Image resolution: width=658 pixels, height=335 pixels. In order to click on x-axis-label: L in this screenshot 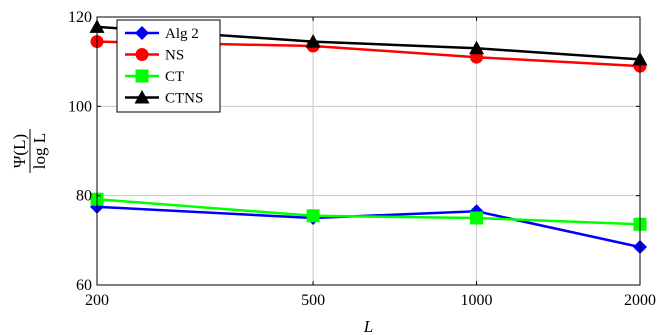, I will do `click(368, 326)`.